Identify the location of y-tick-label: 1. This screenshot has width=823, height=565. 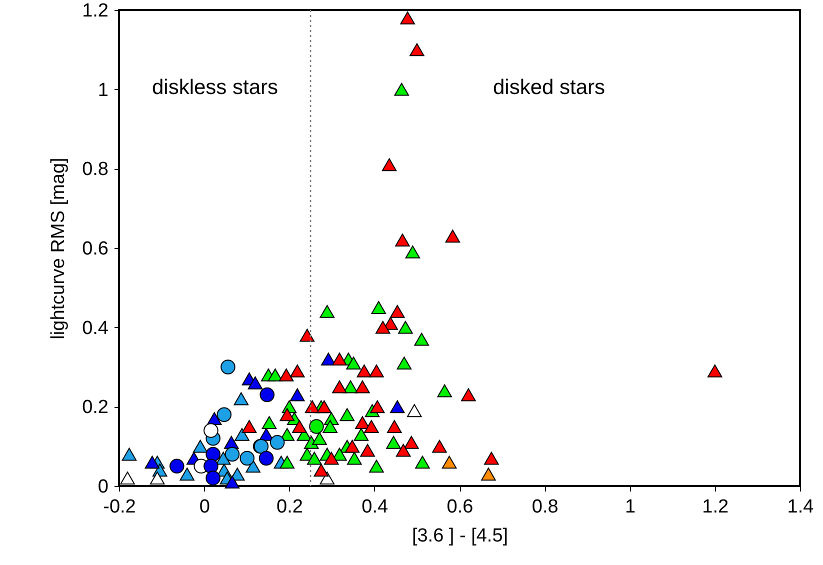
(103, 90).